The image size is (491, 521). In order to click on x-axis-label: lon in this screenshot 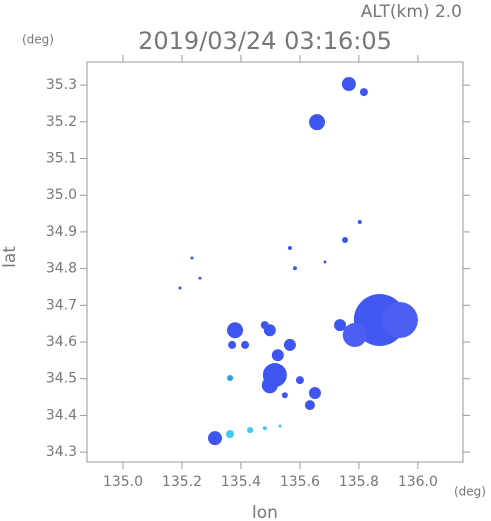, I will do `click(265, 512)`.